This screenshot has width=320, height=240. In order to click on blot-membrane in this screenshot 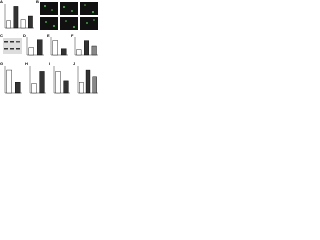, I will do `click(12, 46)`.